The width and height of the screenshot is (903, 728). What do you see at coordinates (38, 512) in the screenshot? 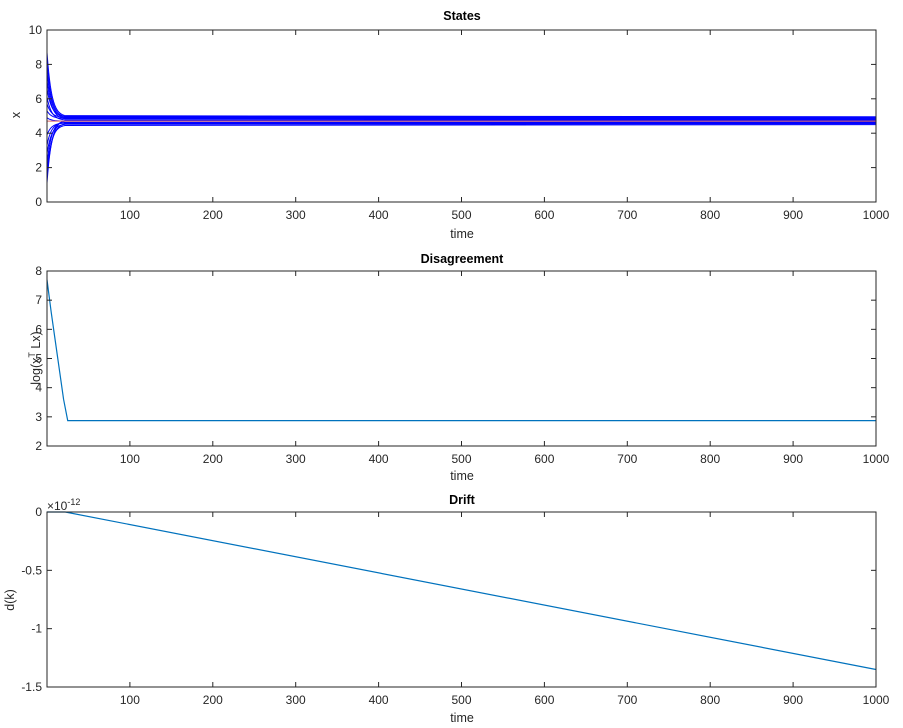
I see `drift-ytick-label: 0` at bounding box center [38, 512].